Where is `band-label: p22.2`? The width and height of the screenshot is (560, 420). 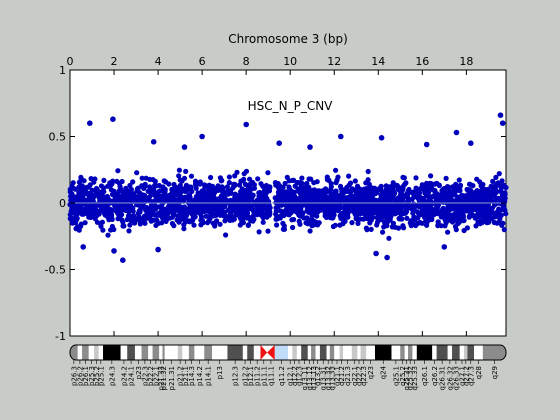
band-label: p22.2 is located at coordinates (151, 376).